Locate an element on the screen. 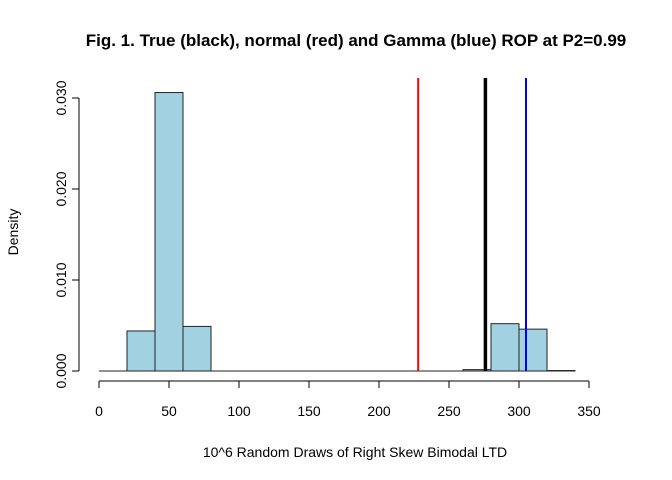 This screenshot has height=480, width=672. x-tick-label-6: 300 is located at coordinates (519, 411).